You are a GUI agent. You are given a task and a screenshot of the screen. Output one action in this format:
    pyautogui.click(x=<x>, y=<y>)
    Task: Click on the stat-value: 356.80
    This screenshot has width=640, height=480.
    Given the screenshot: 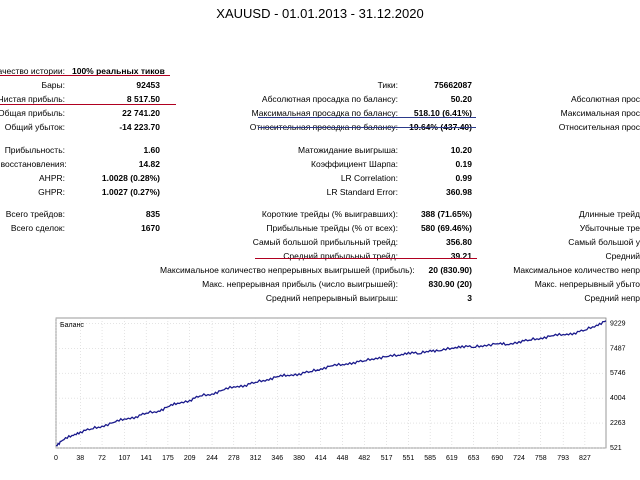 What is the action you would take?
    pyautogui.click(x=459, y=242)
    